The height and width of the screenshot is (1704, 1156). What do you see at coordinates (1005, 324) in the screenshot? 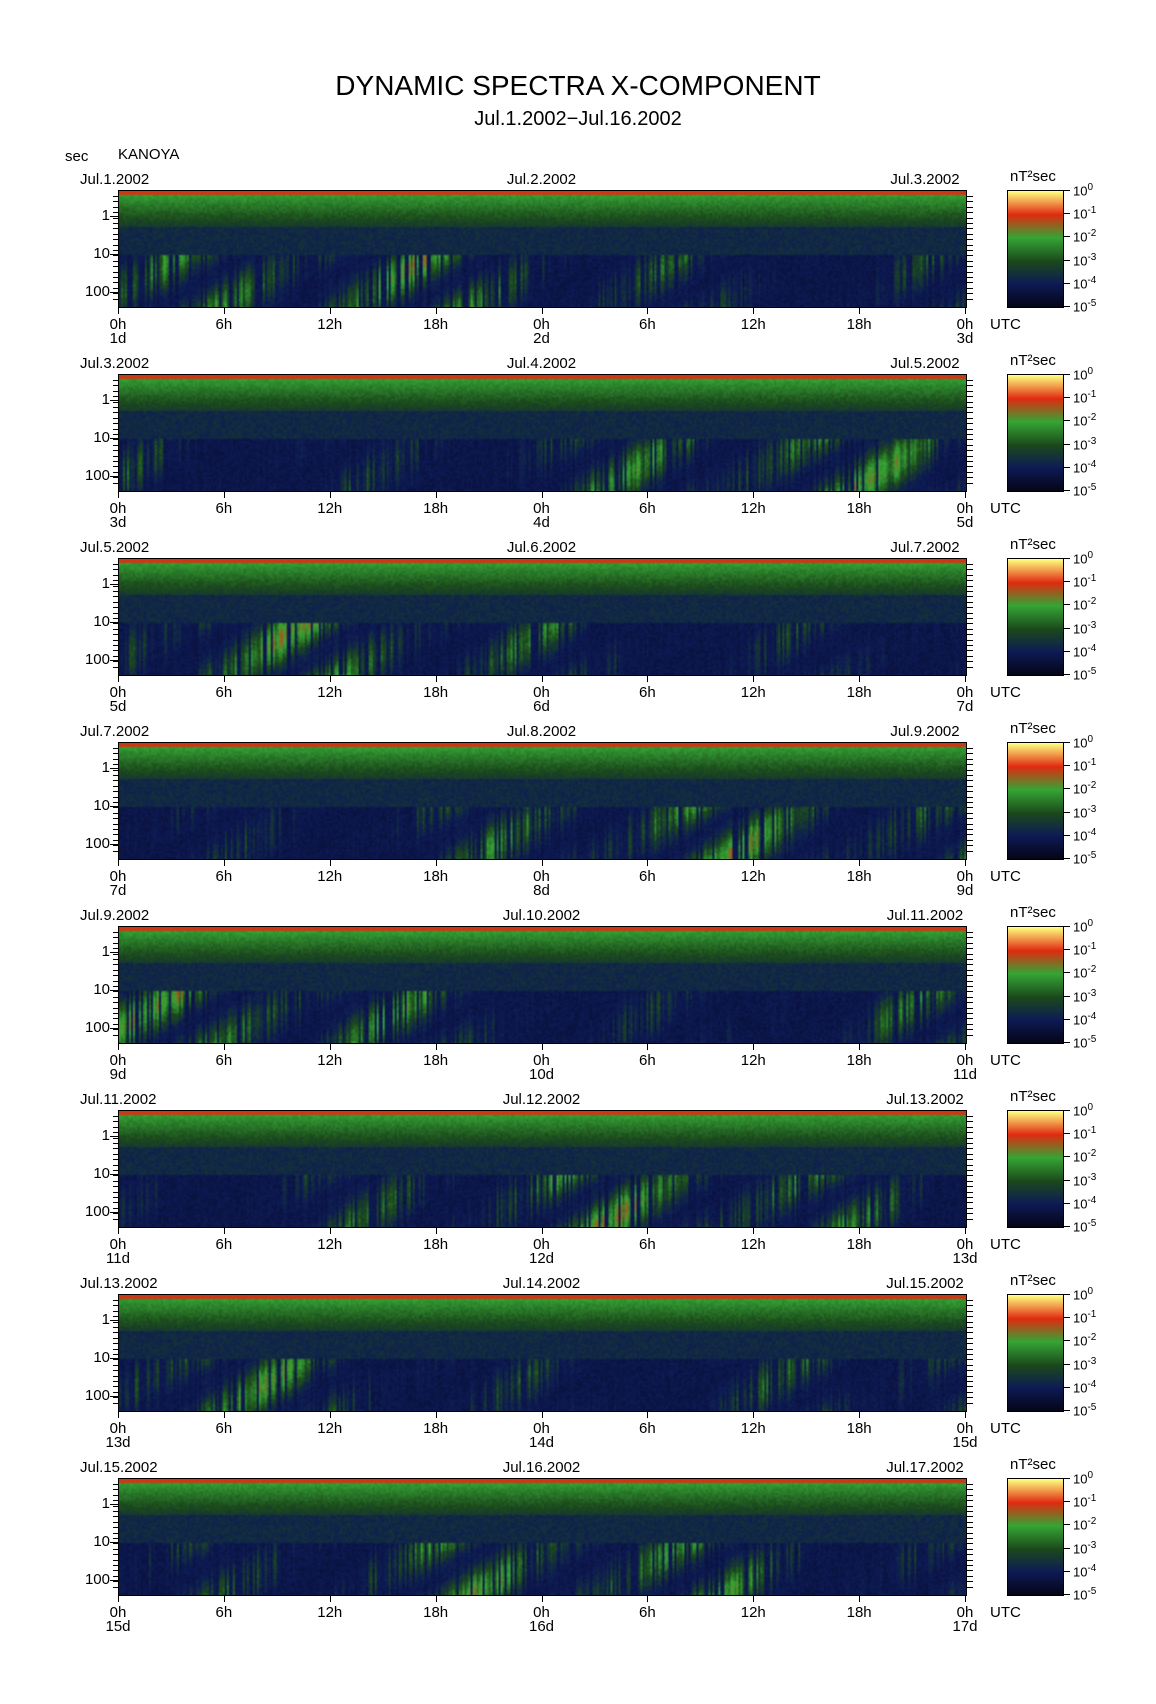
I see `x-unit-label: UTC` at bounding box center [1005, 324].